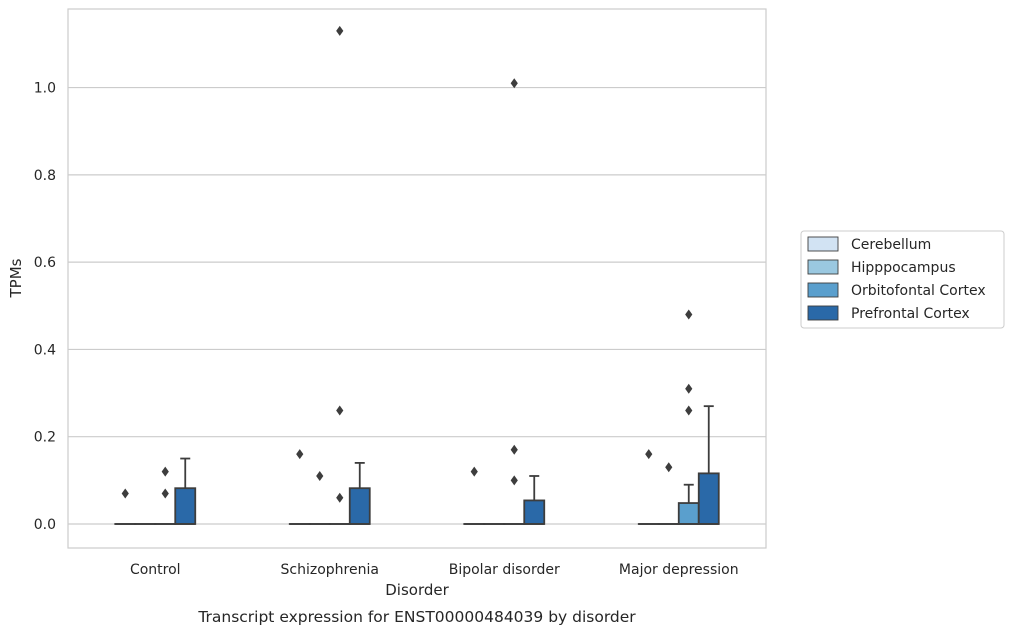 The height and width of the screenshot is (634, 1014). I want to click on x-tick-label: Major depression, so click(679, 570).